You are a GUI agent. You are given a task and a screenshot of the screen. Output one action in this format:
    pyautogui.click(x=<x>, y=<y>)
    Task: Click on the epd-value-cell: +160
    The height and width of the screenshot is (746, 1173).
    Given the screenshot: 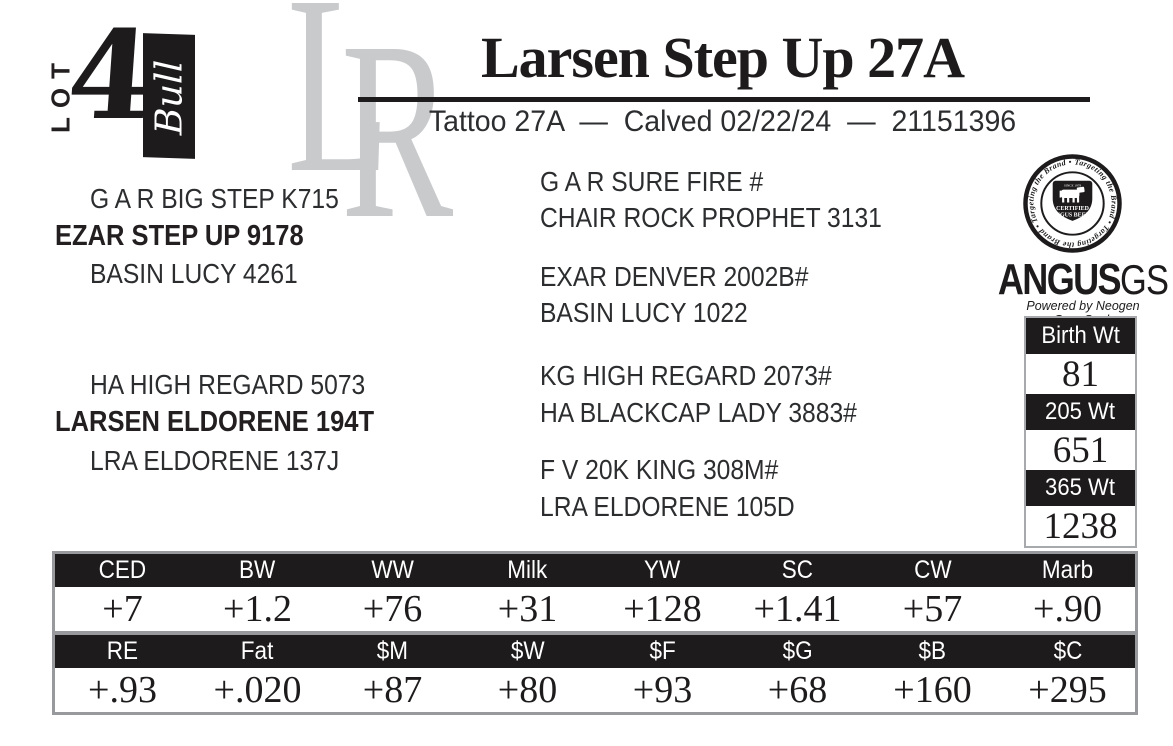 What is the action you would take?
    pyautogui.click(x=932, y=690)
    